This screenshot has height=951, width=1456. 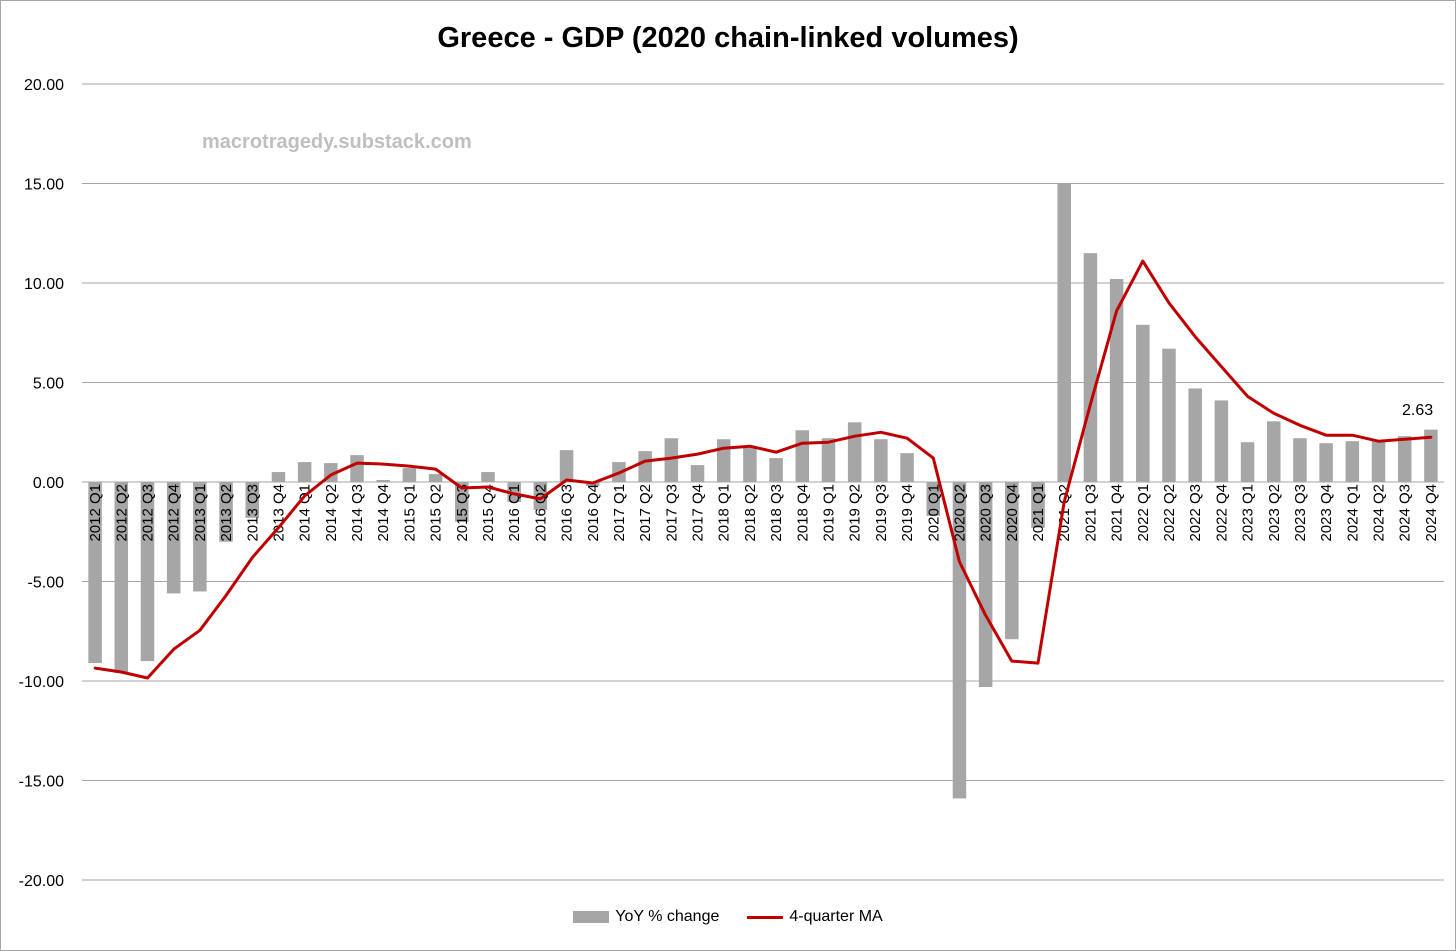 What do you see at coordinates (765, 917) in the screenshot?
I see `legend-swatch-line` at bounding box center [765, 917].